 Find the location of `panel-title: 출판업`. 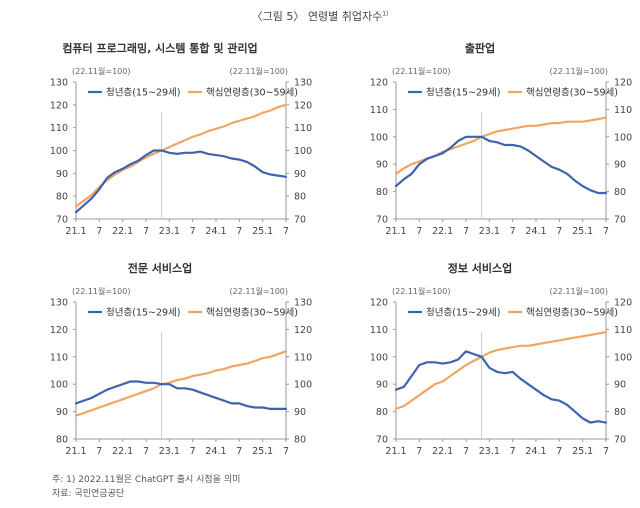

panel-title: 출판업 is located at coordinates (480, 48).